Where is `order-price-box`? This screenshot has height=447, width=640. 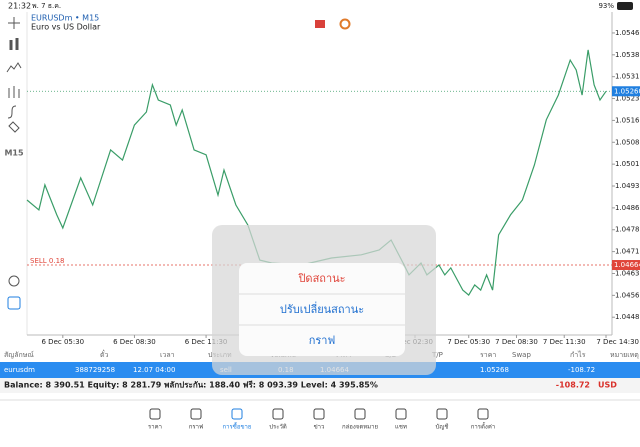 order-price-box is located at coordinates (626, 265).